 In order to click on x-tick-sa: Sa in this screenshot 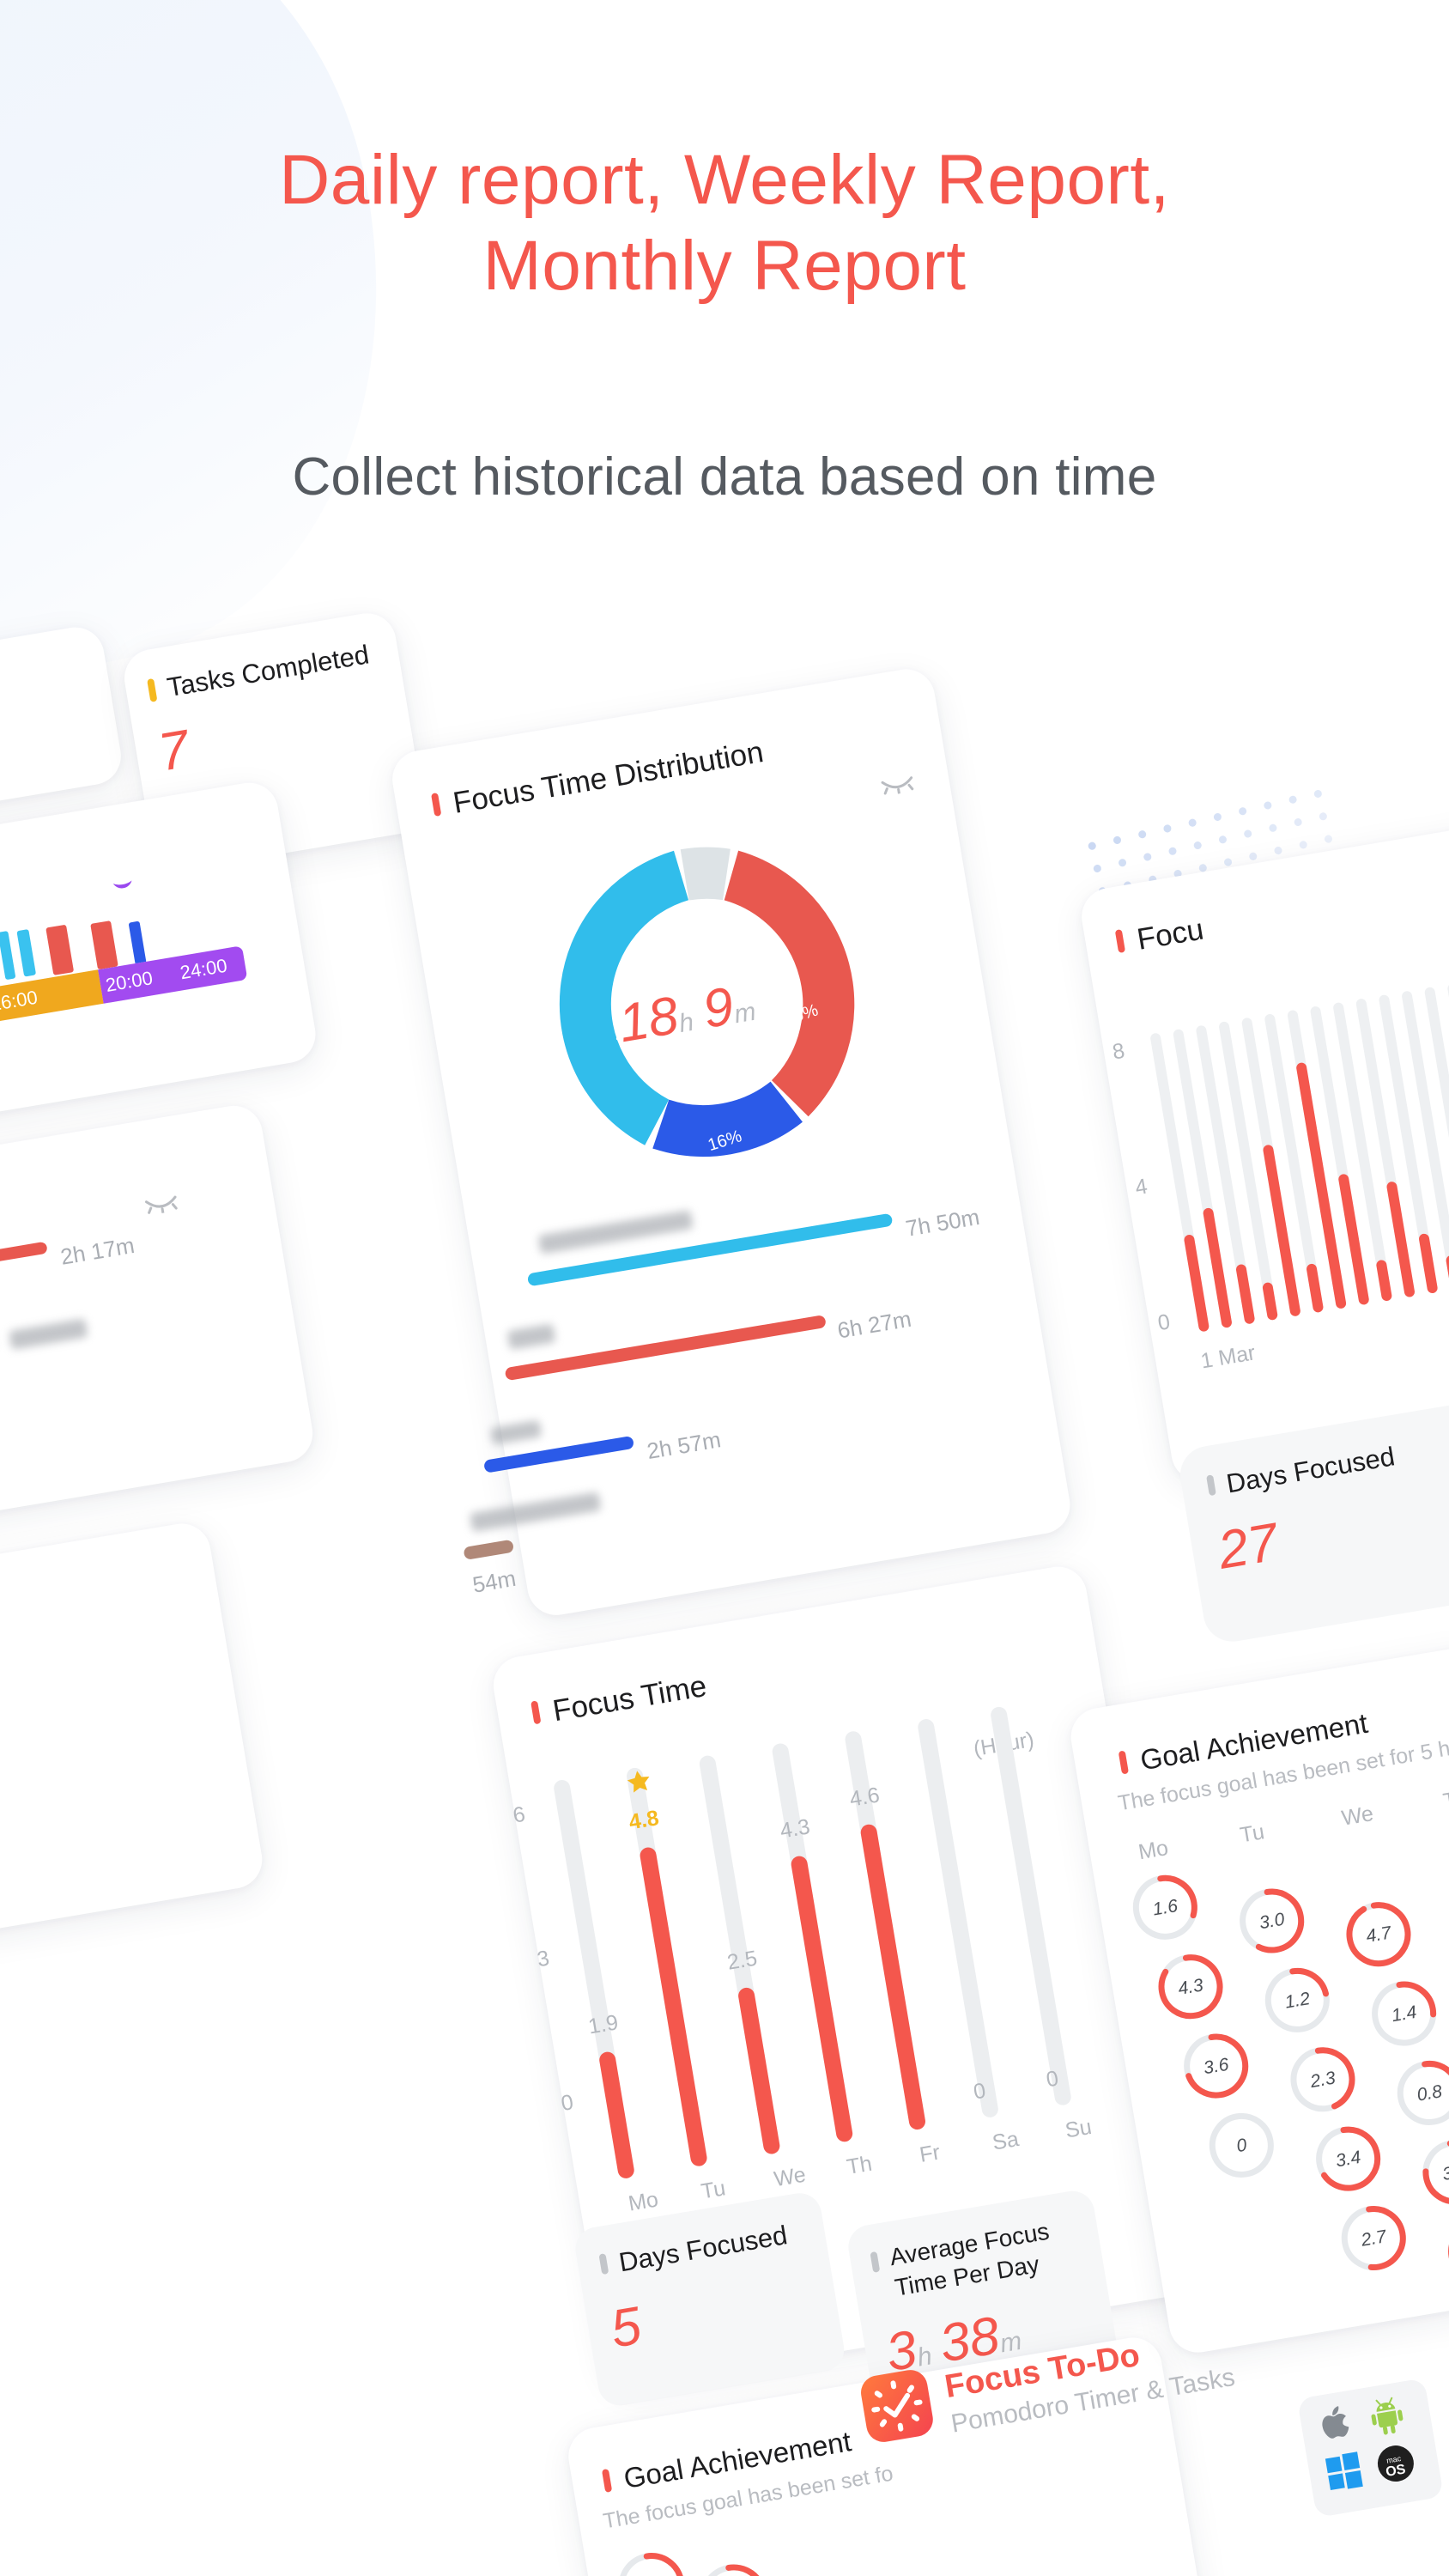, I will do `click(1006, 2141)`.